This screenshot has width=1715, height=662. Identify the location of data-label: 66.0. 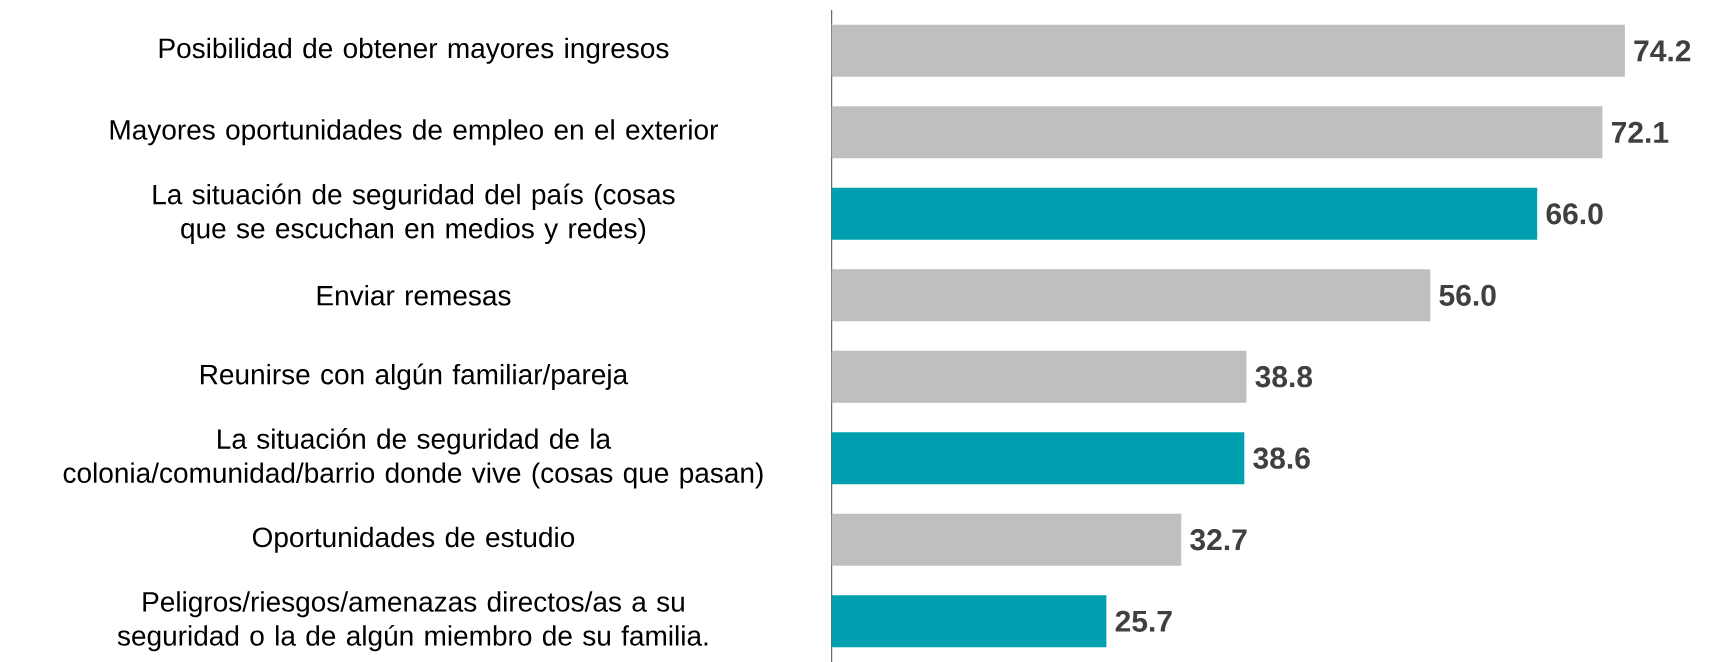
(1574, 214).